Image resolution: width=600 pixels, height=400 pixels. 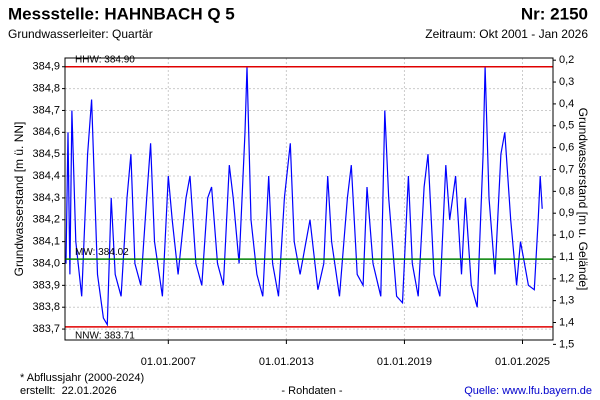 I want to click on subtitle: Grundwasserleiter: Quartär, so click(x=80, y=34).